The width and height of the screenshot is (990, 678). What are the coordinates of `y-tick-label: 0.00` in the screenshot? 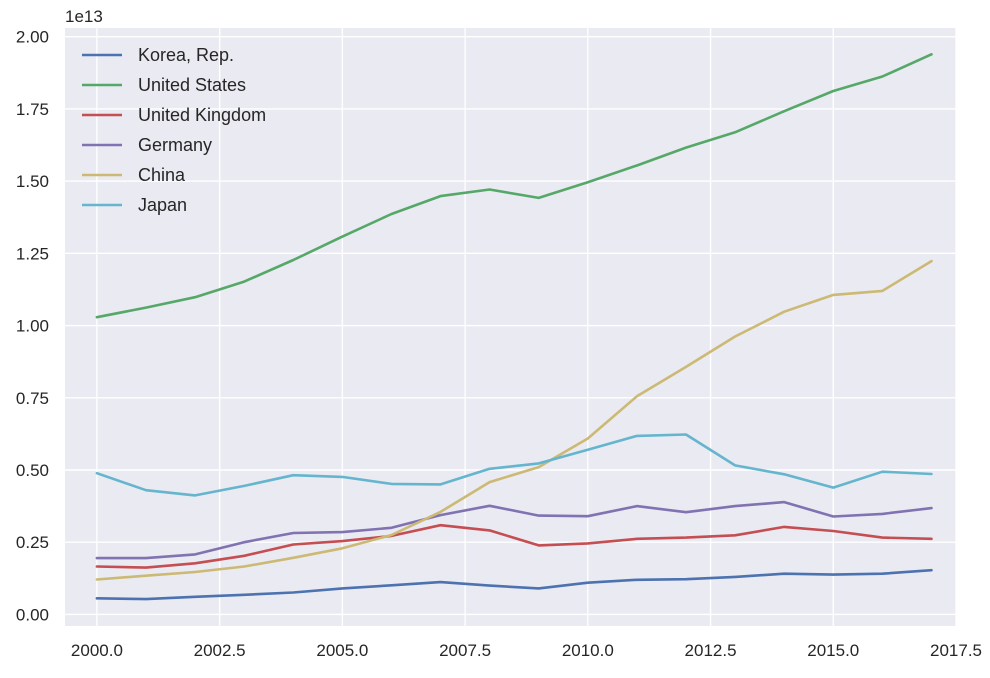 It's located at (32, 614).